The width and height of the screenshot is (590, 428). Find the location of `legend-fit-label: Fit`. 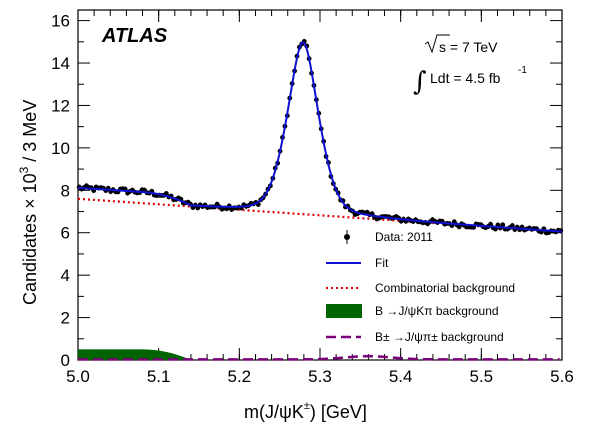

legend-fit-label: Fit is located at coordinates (382, 263).